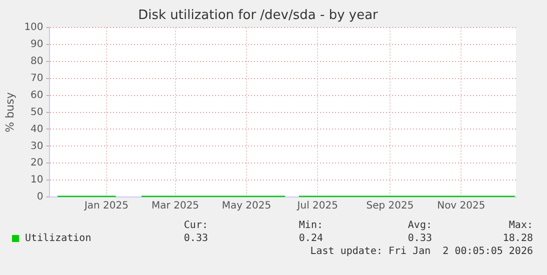  What do you see at coordinates (247, 206) in the screenshot?
I see `x-tick-label: May 2025` at bounding box center [247, 206].